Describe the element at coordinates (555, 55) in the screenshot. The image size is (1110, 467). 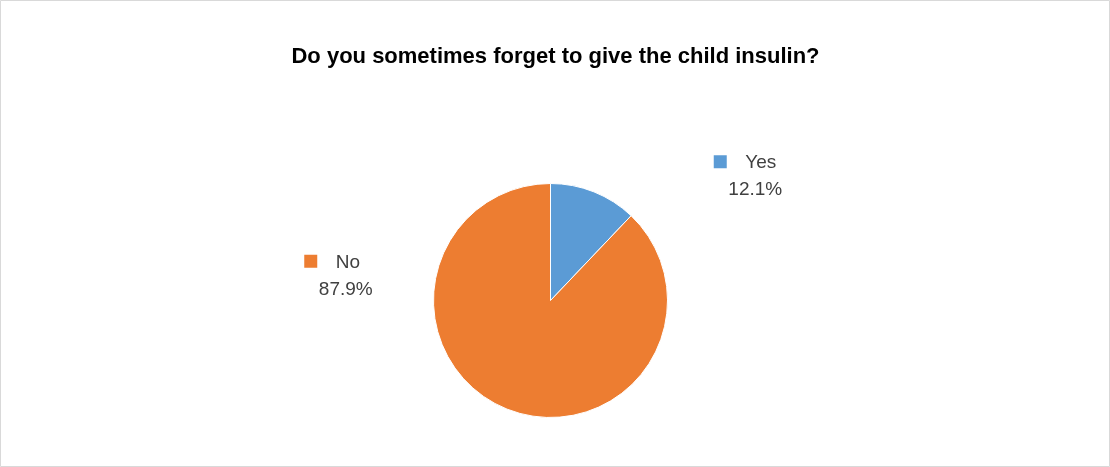
I see `chart-title: Do you sometimes forget to give the child insulin?` at that location.